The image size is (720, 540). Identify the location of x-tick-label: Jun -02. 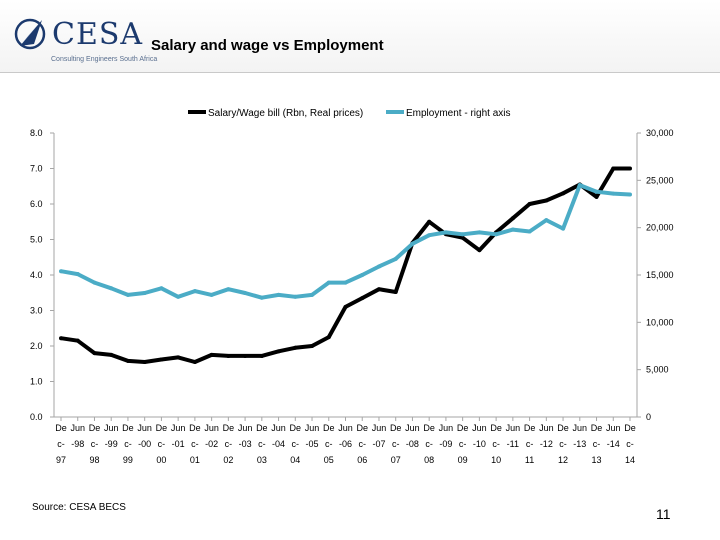
(211, 436).